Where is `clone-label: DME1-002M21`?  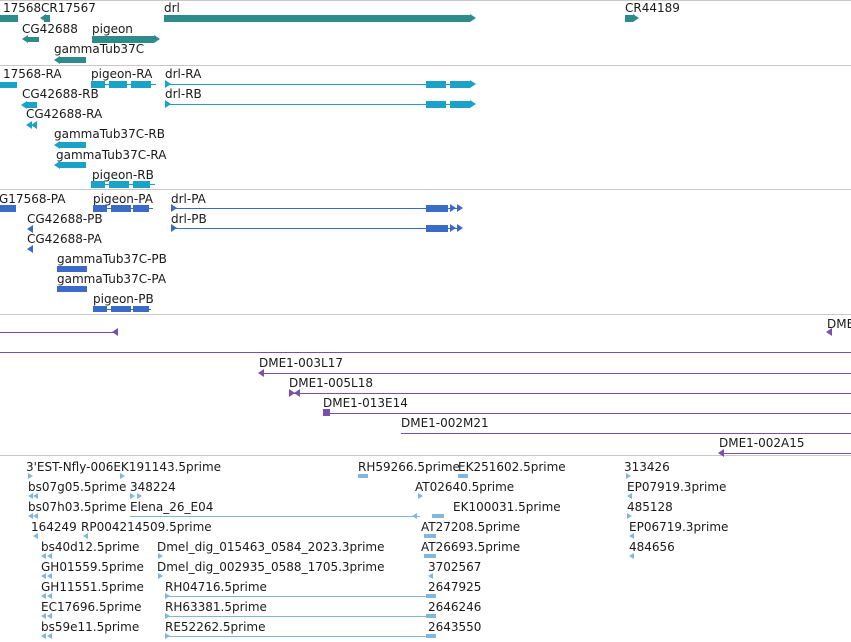 clone-label: DME1-002M21 is located at coordinates (445, 423).